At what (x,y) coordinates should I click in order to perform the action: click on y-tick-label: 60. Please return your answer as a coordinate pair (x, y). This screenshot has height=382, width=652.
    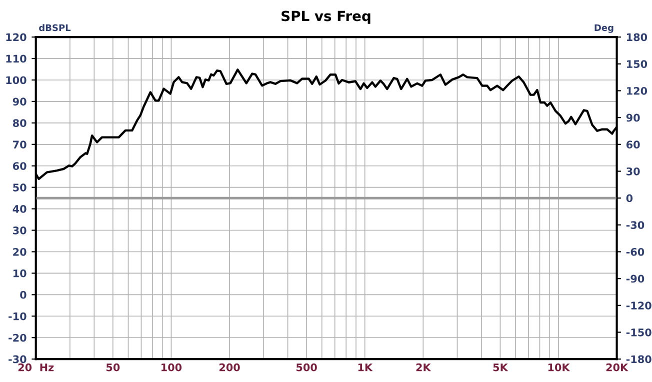
    Looking at the image, I should click on (19, 166).